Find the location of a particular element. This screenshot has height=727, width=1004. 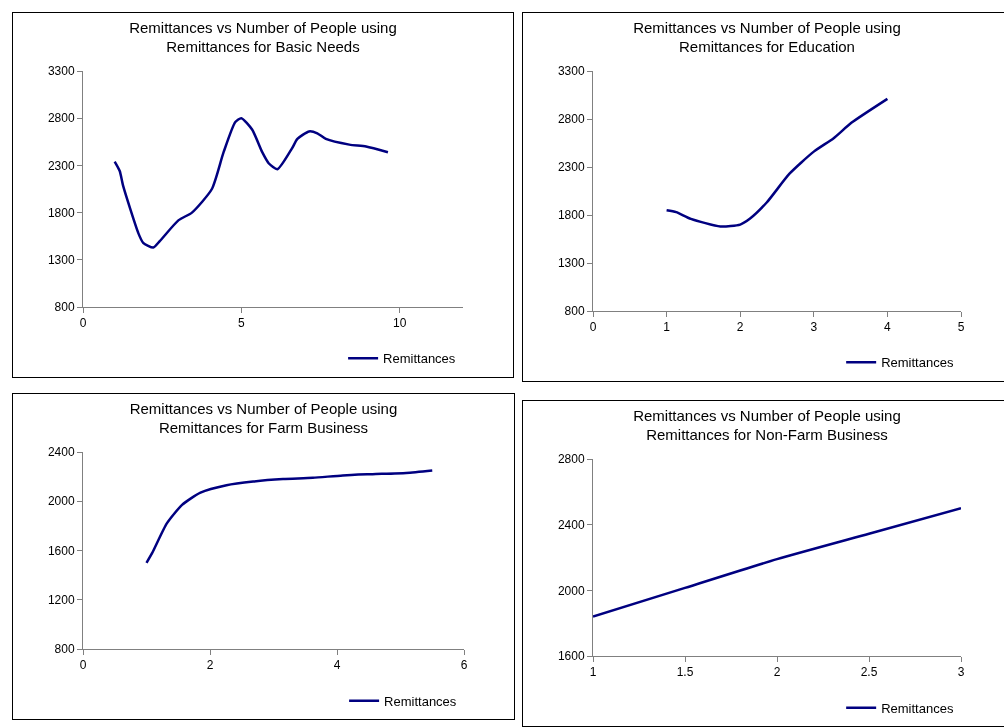

chart-title: Remittances vs Number of People using Remittances for Non-Farm Business is located at coordinates (767, 424).